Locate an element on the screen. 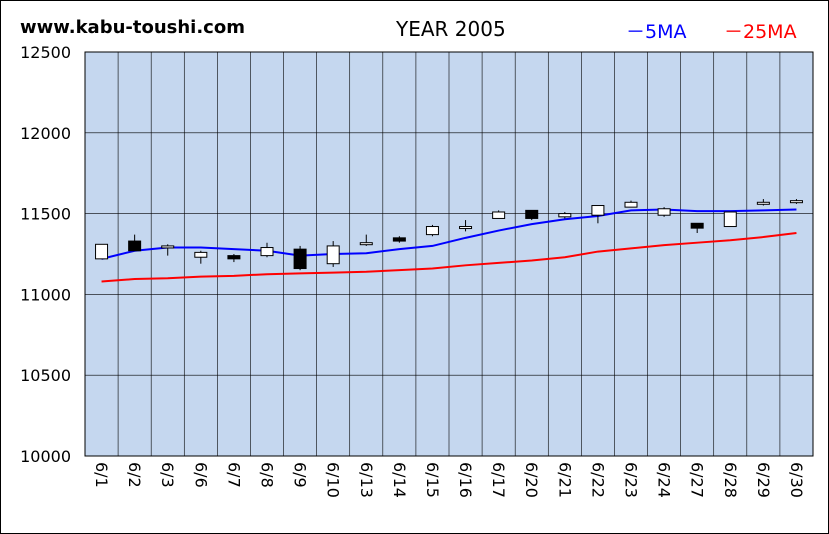  x-tick-label: 6/23 is located at coordinates (631, 480).